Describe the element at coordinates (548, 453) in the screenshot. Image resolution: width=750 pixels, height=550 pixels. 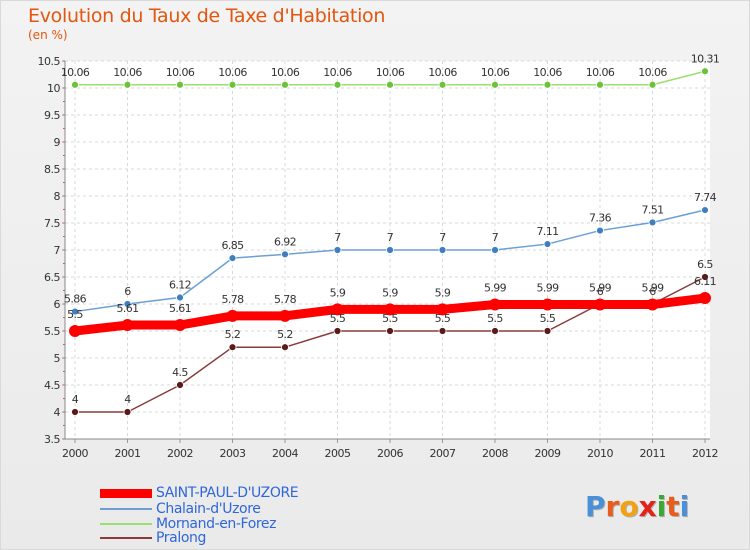
I see `x-tick-label: 2009` at that location.